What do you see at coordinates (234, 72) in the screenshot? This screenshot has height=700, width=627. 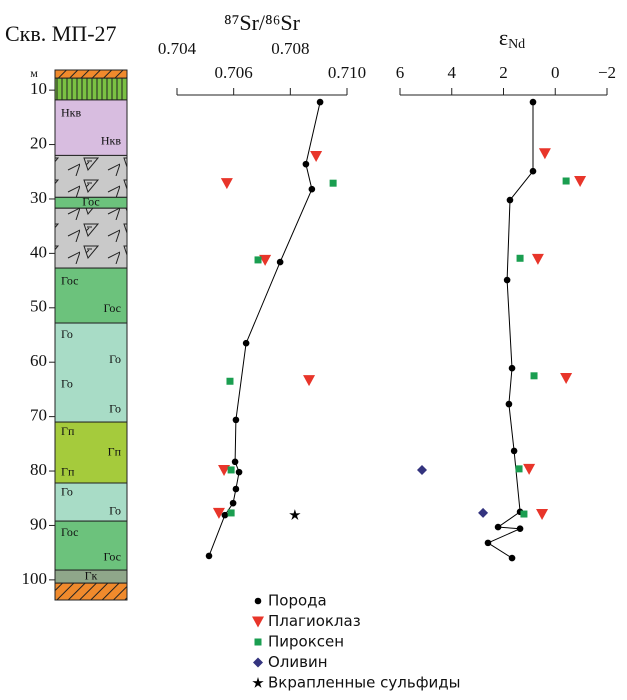 I see `x-tick-label: 0.706` at bounding box center [234, 72].